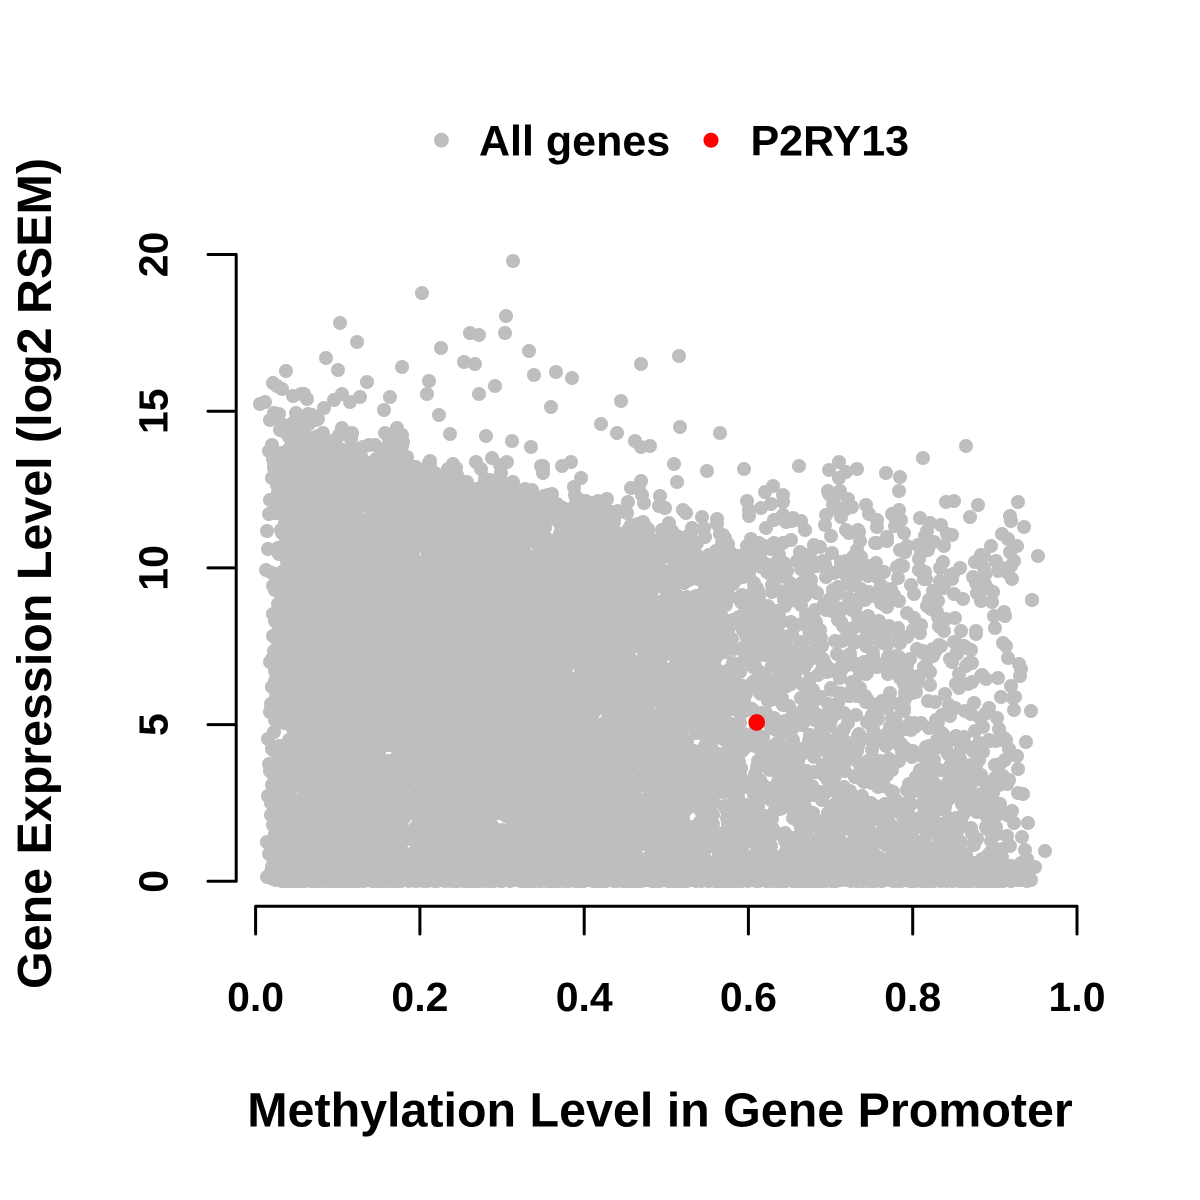  Describe the element at coordinates (35, 573) in the screenshot. I see `svg-text:Gene Expression Level (log2 RS: Gene Expression Level (log2 RSEM)` at that location.